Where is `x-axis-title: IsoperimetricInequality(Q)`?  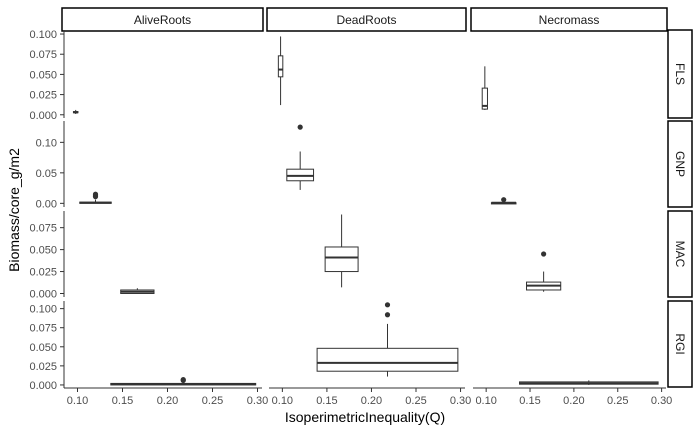 x-axis-title: IsoperimetricInequality(Q) is located at coordinates (365, 417).